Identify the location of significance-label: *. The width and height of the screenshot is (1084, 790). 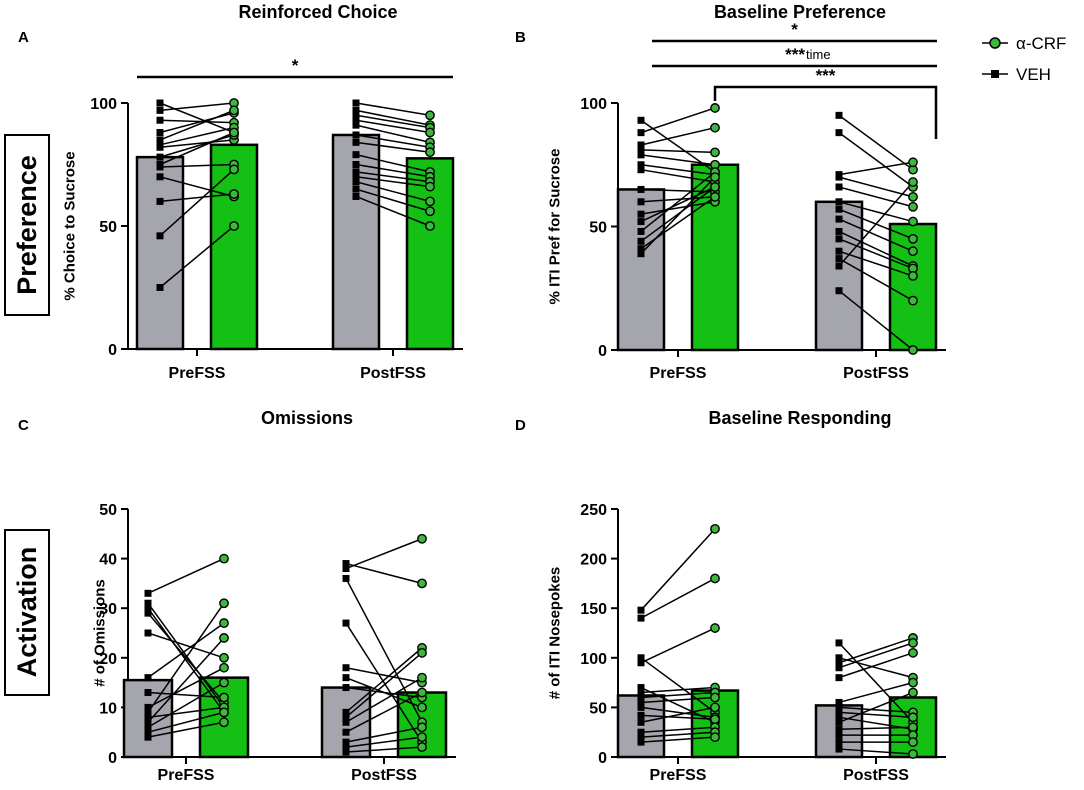
(295, 65).